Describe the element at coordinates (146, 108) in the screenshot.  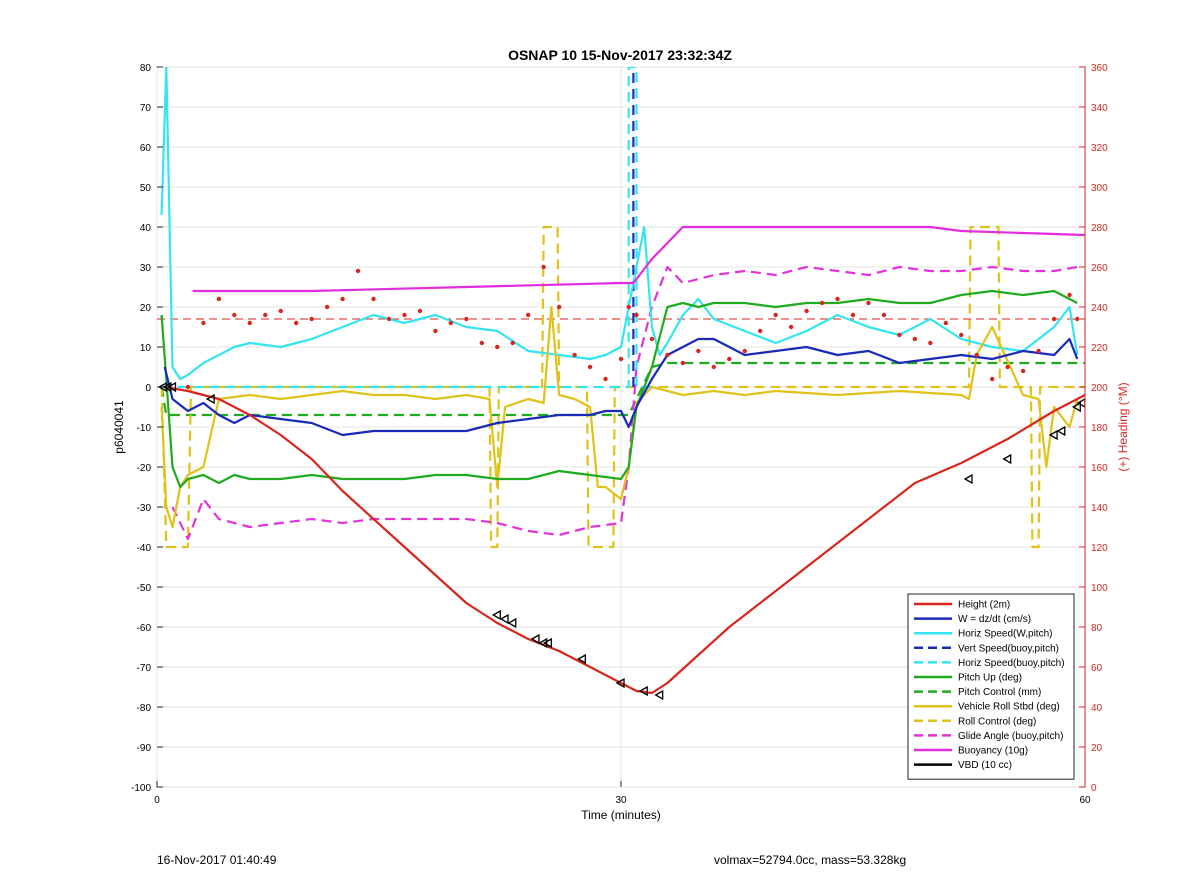
I see `tick-label-left: 70` at that location.